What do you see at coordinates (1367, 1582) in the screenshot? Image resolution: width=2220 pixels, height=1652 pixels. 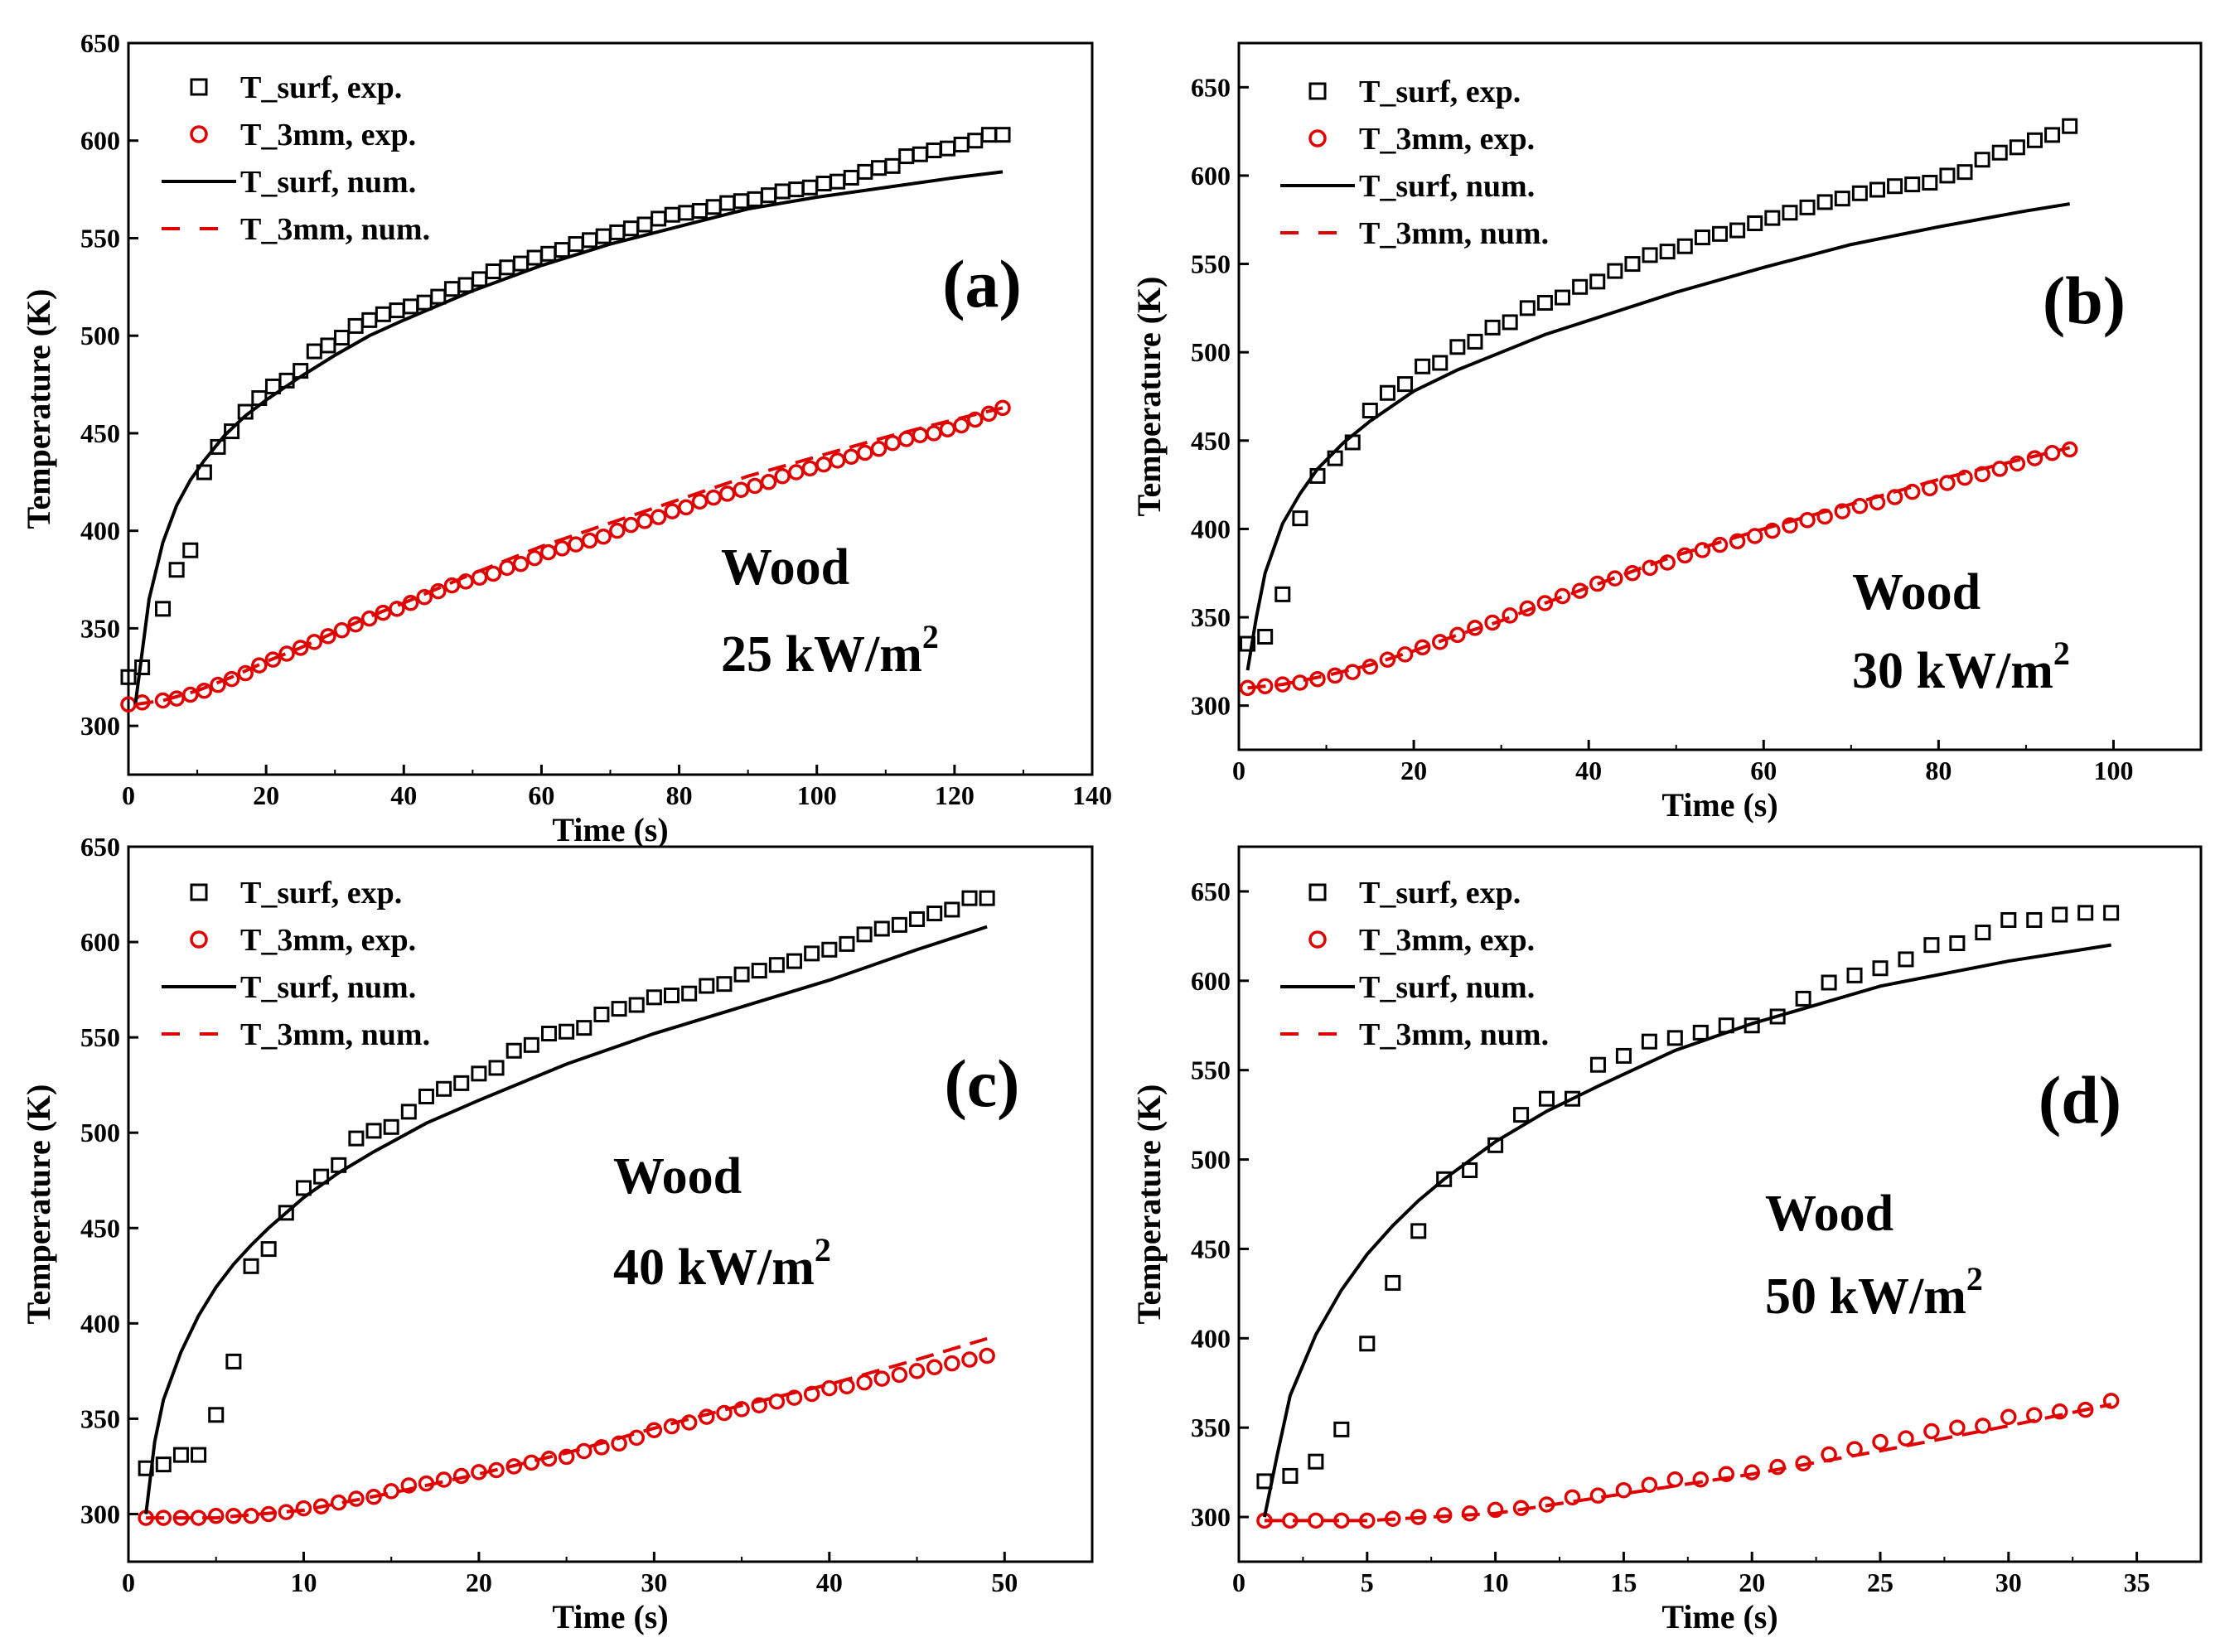 I see `x-tick-label: 5` at bounding box center [1367, 1582].